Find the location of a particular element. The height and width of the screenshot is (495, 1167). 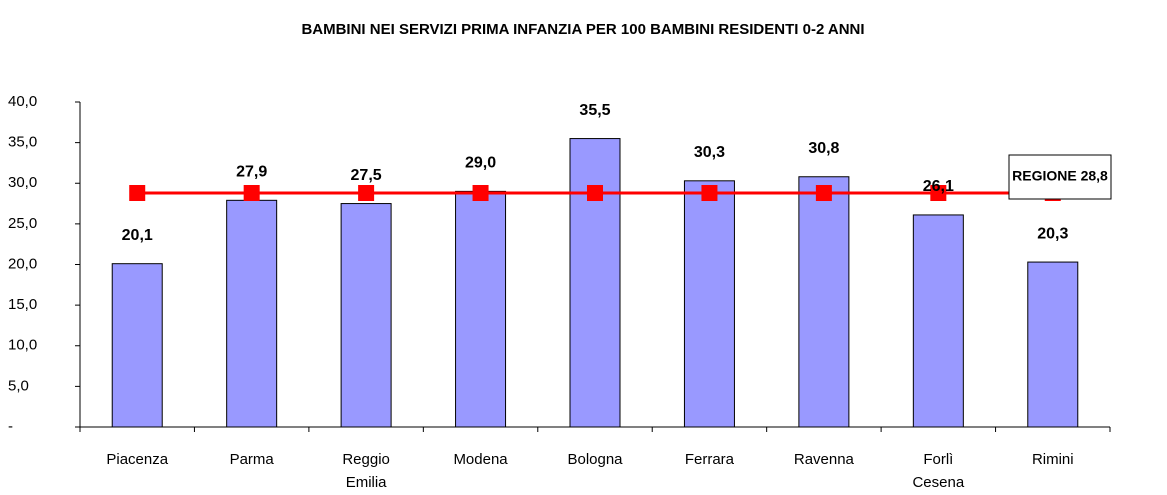

x-tick-label-line: Parma is located at coordinates (252, 459).